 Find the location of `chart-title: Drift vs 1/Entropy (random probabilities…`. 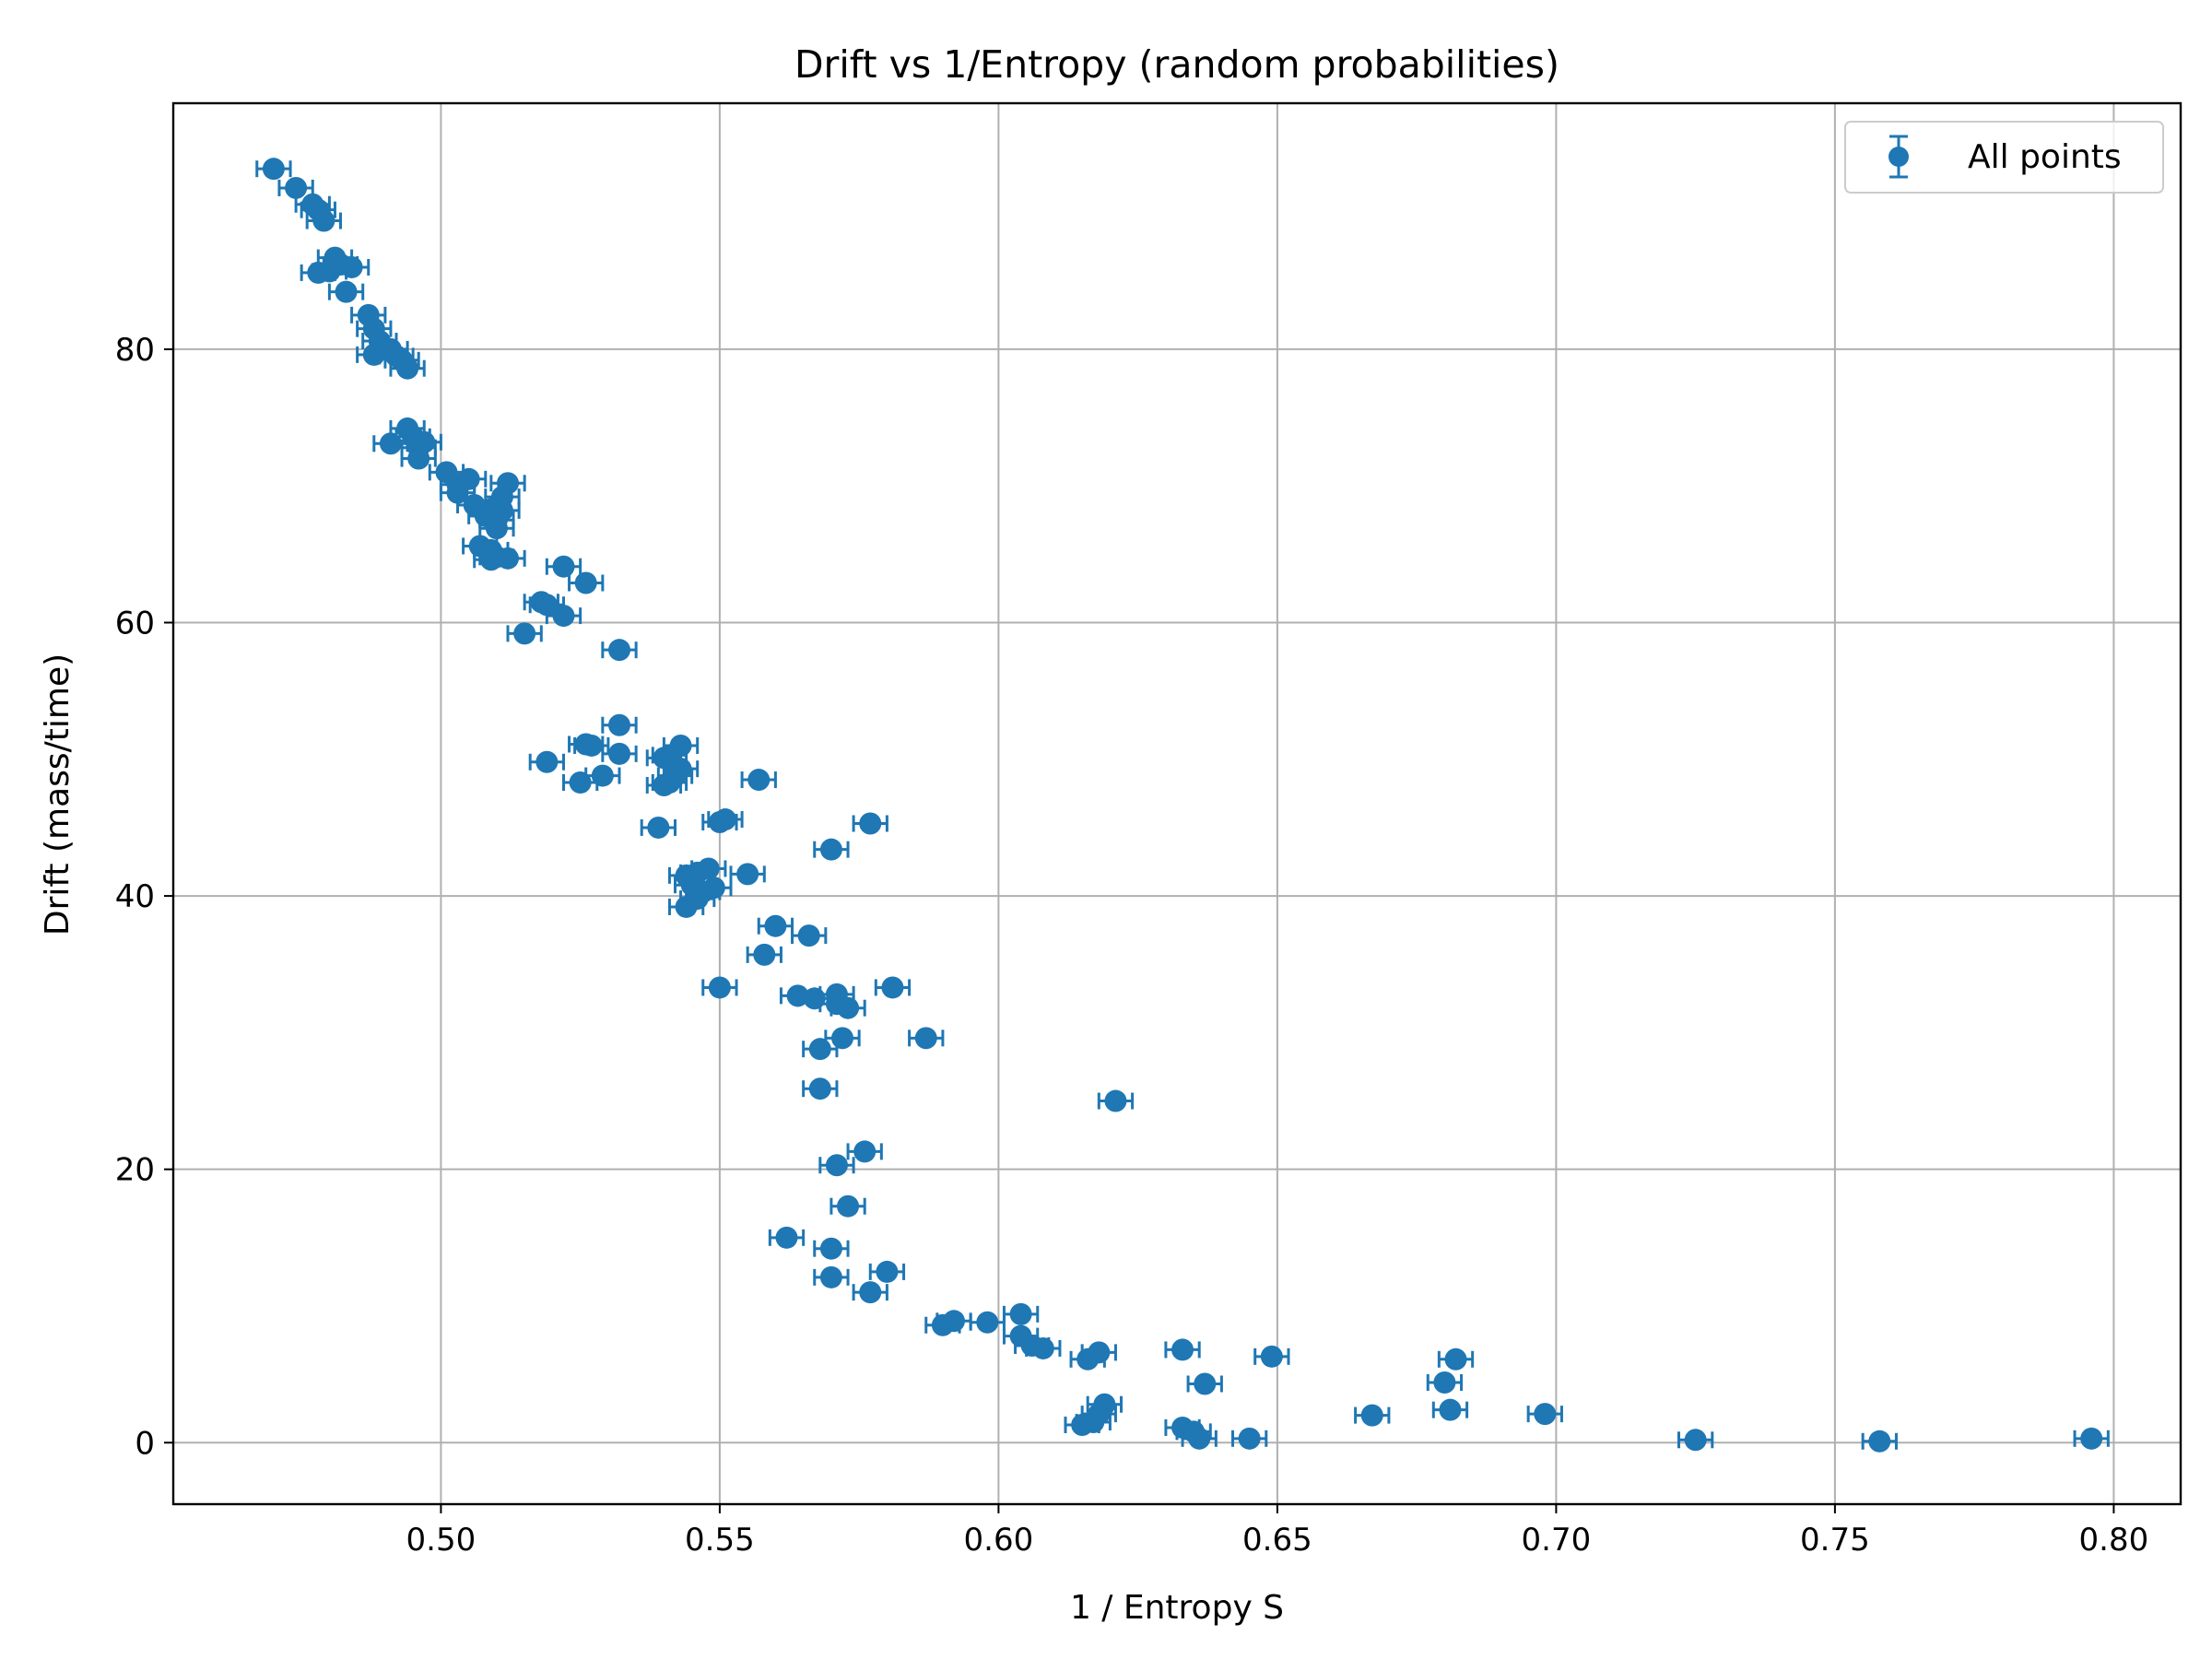

chart-title: Drift vs 1/Entropy (random probabilities… is located at coordinates (1176, 64).